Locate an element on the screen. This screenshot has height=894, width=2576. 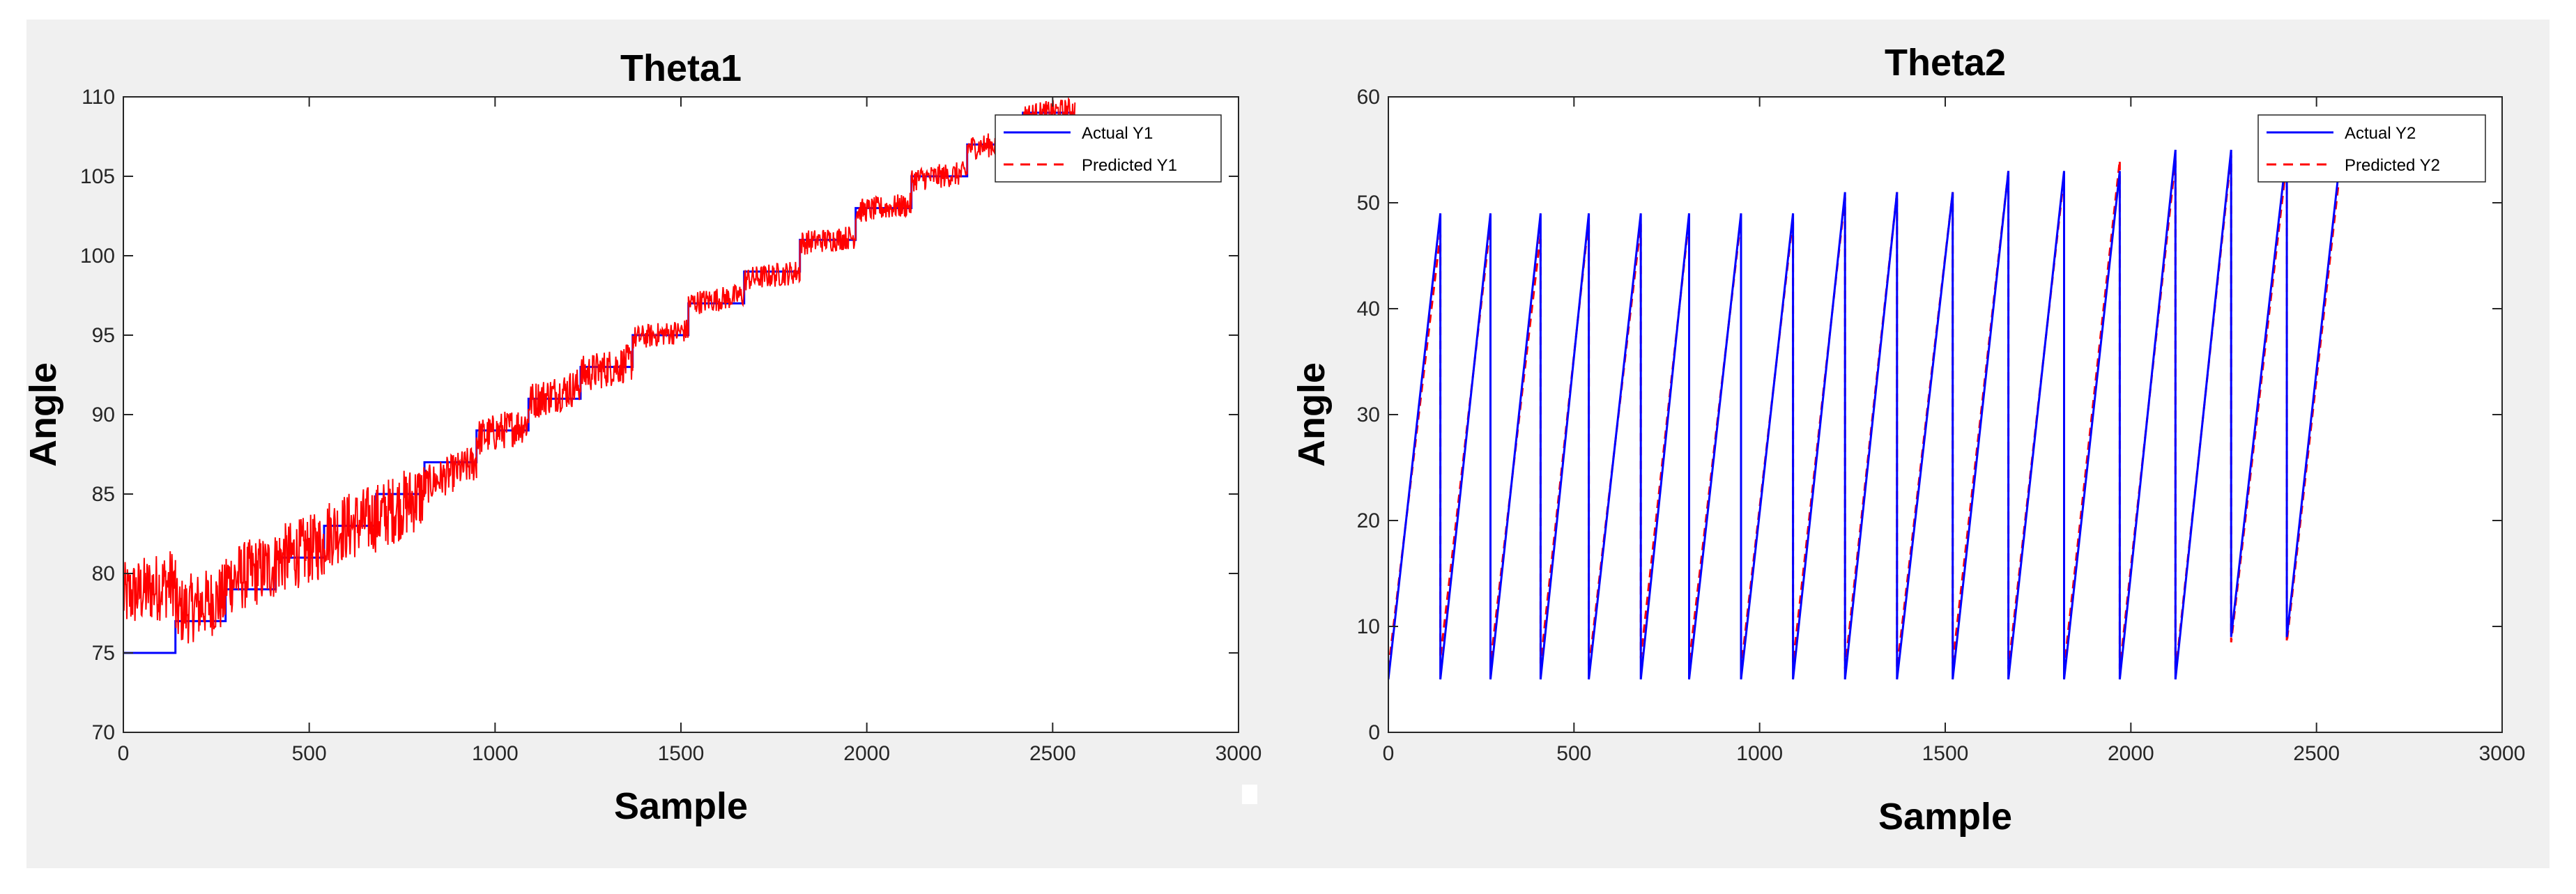
x-tick-label-theta2: 2000 is located at coordinates (2131, 753).